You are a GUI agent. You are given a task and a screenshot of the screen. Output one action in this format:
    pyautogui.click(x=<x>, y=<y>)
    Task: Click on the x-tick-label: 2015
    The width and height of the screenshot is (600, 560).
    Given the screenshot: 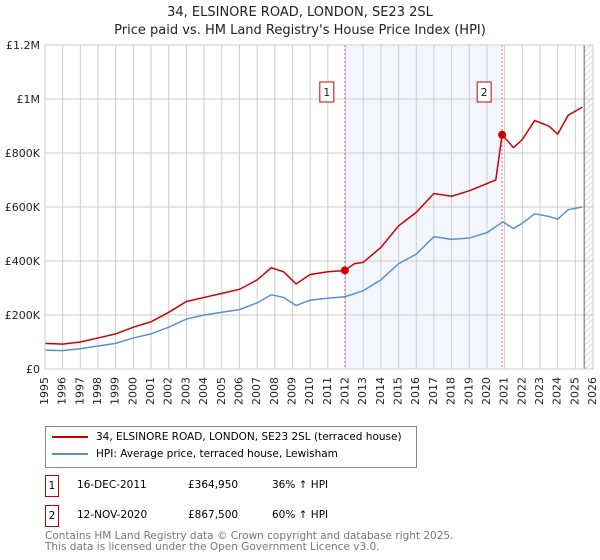 What is the action you would take?
    pyautogui.click(x=398, y=391)
    